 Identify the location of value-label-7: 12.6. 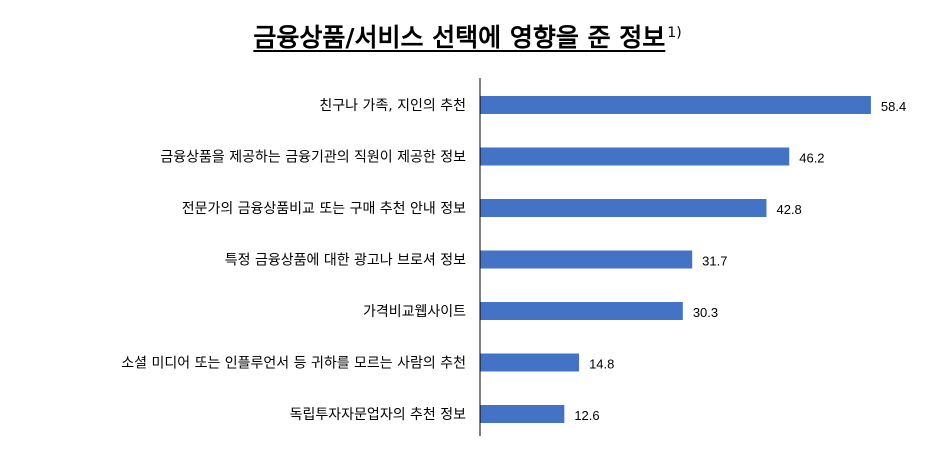
(586, 415).